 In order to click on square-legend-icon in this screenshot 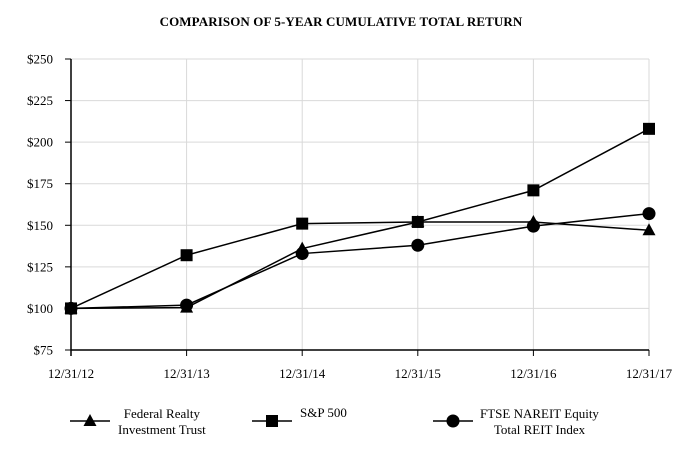, I will do `click(272, 421)`.